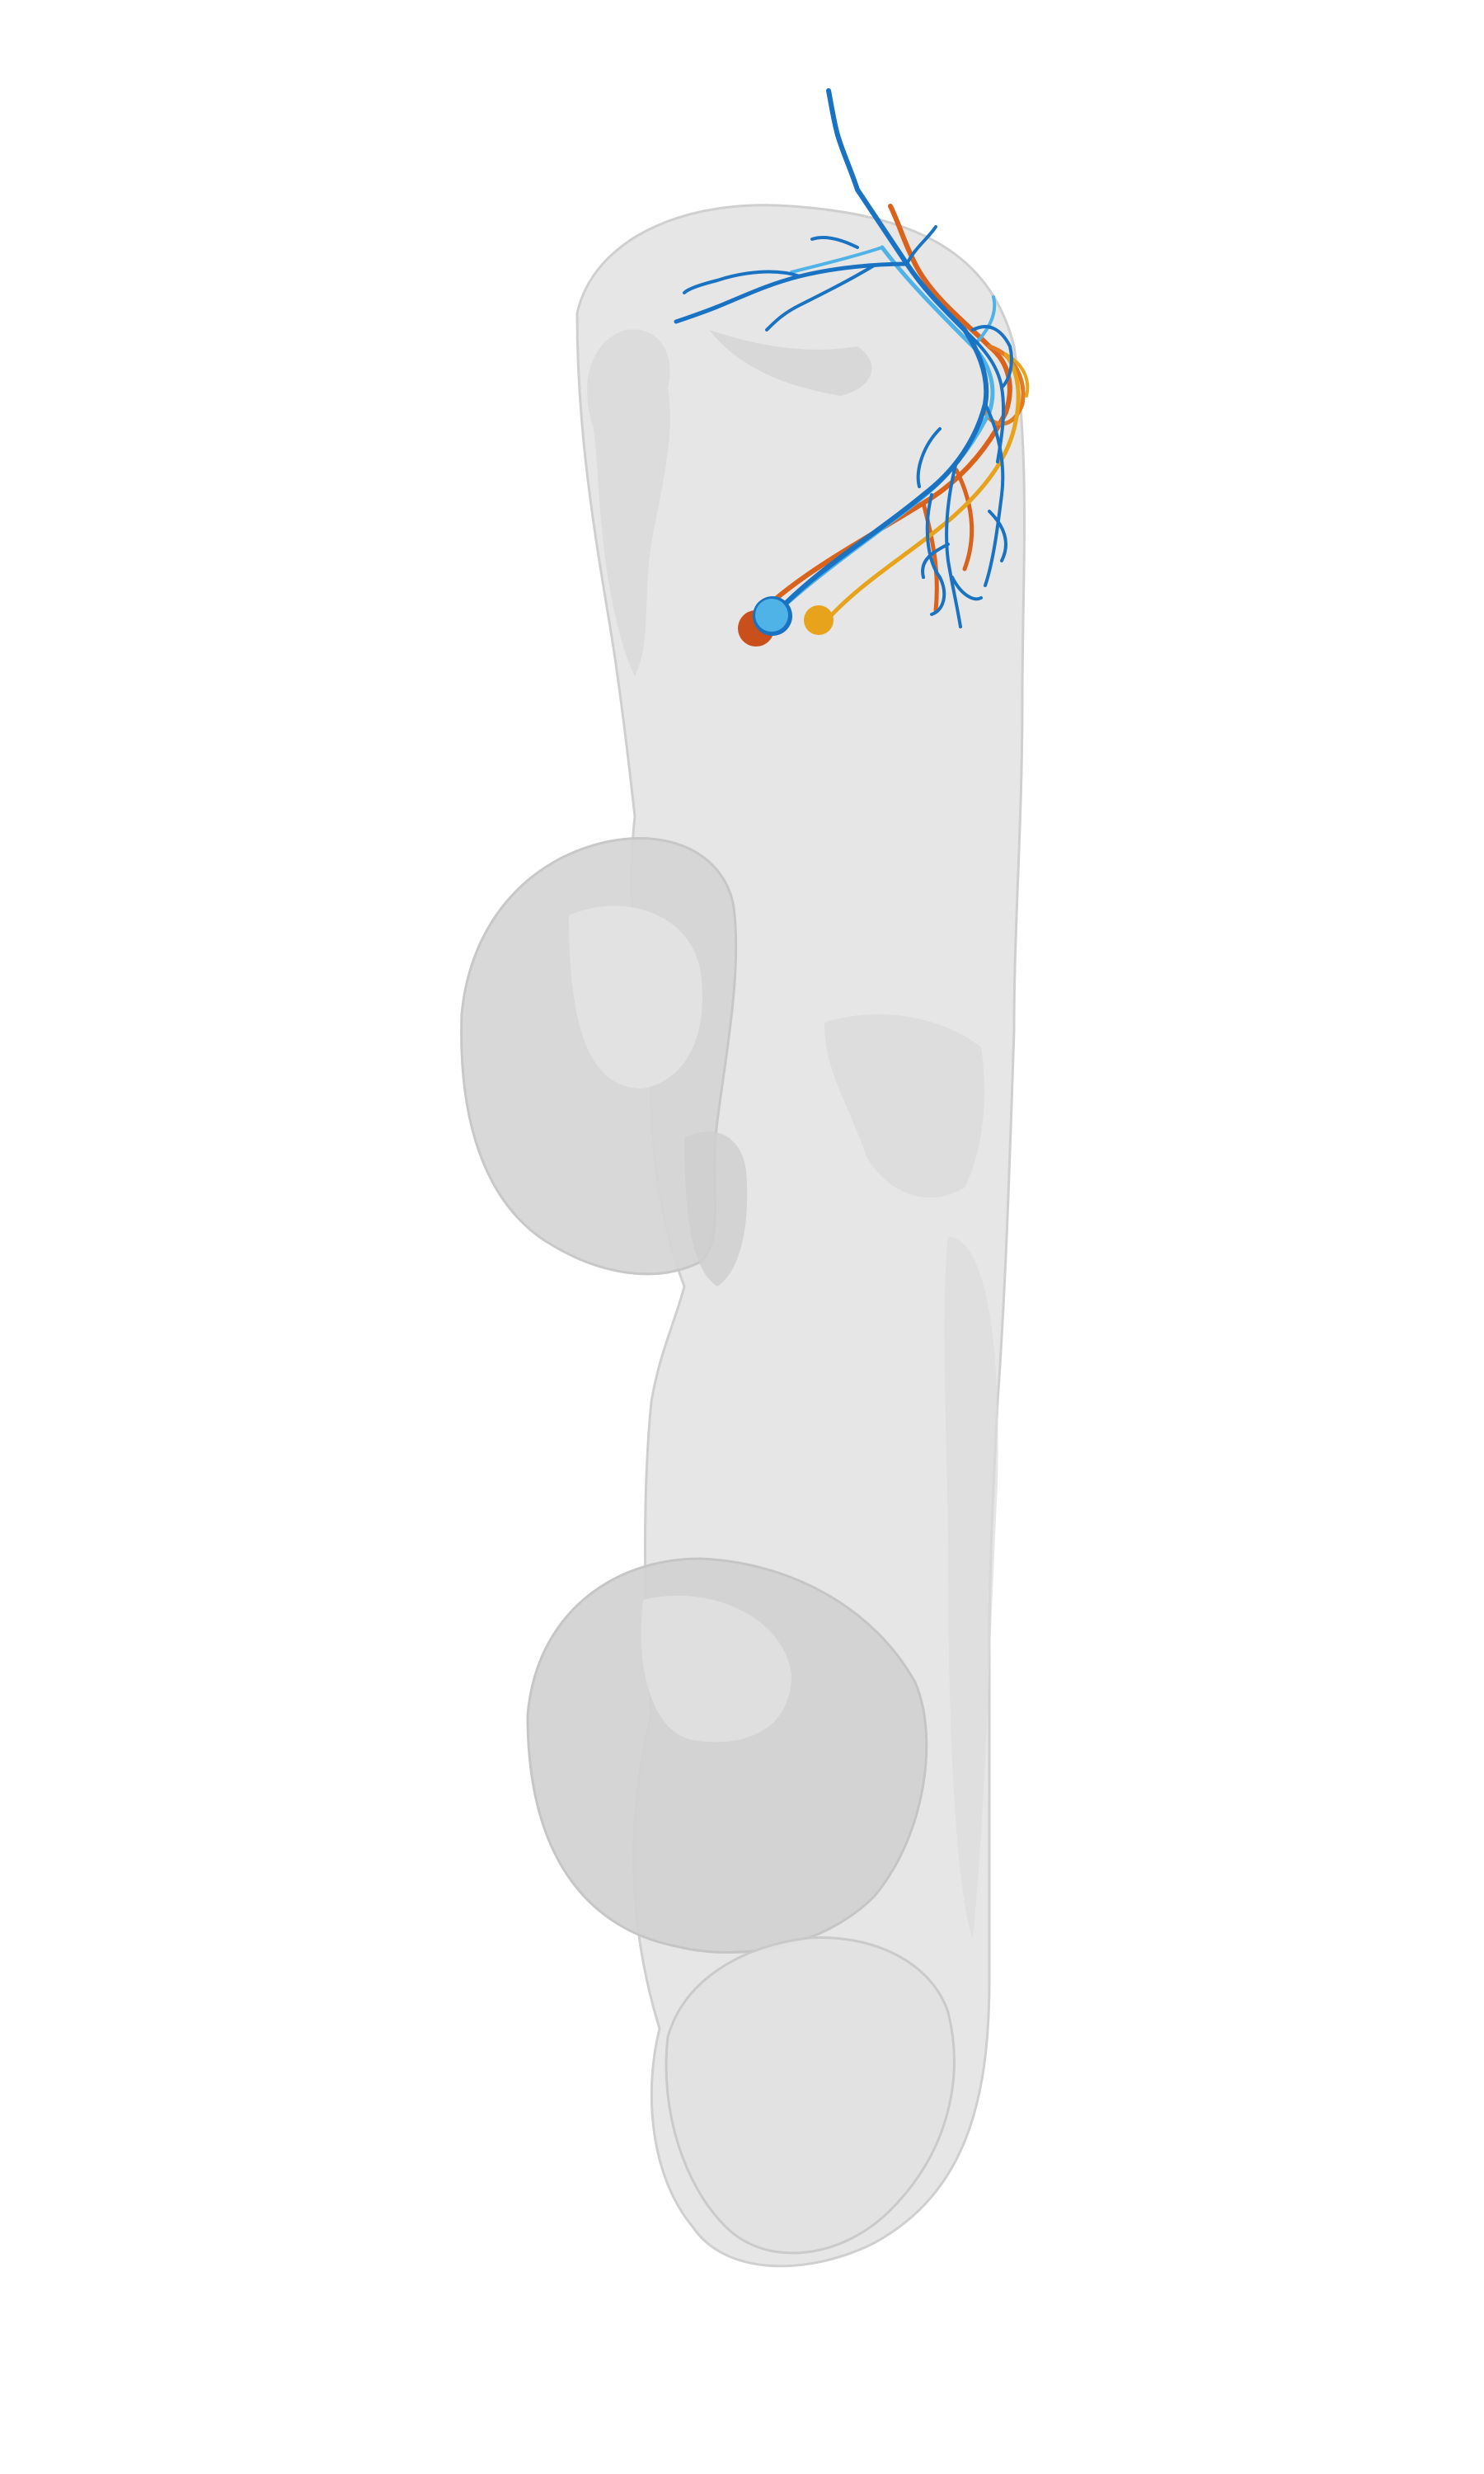  What do you see at coordinates (727, 1755) in the screenshot?
I see `mesh-lower-lobe` at bounding box center [727, 1755].